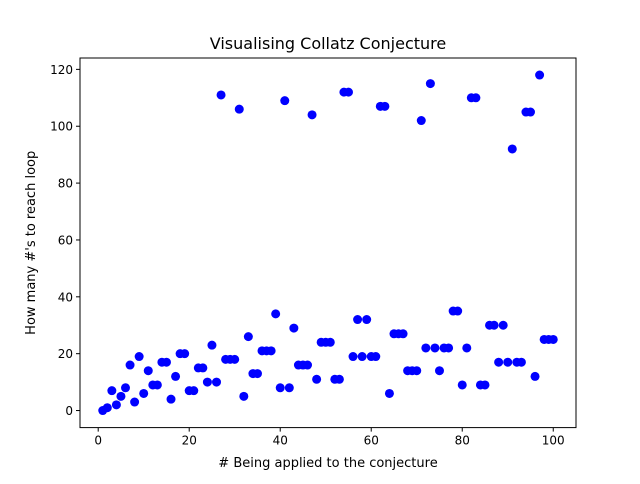 The height and width of the screenshot is (484, 640). Describe the element at coordinates (31, 243) in the screenshot. I see `y-axis-label: How many #'s to reach loop` at that location.